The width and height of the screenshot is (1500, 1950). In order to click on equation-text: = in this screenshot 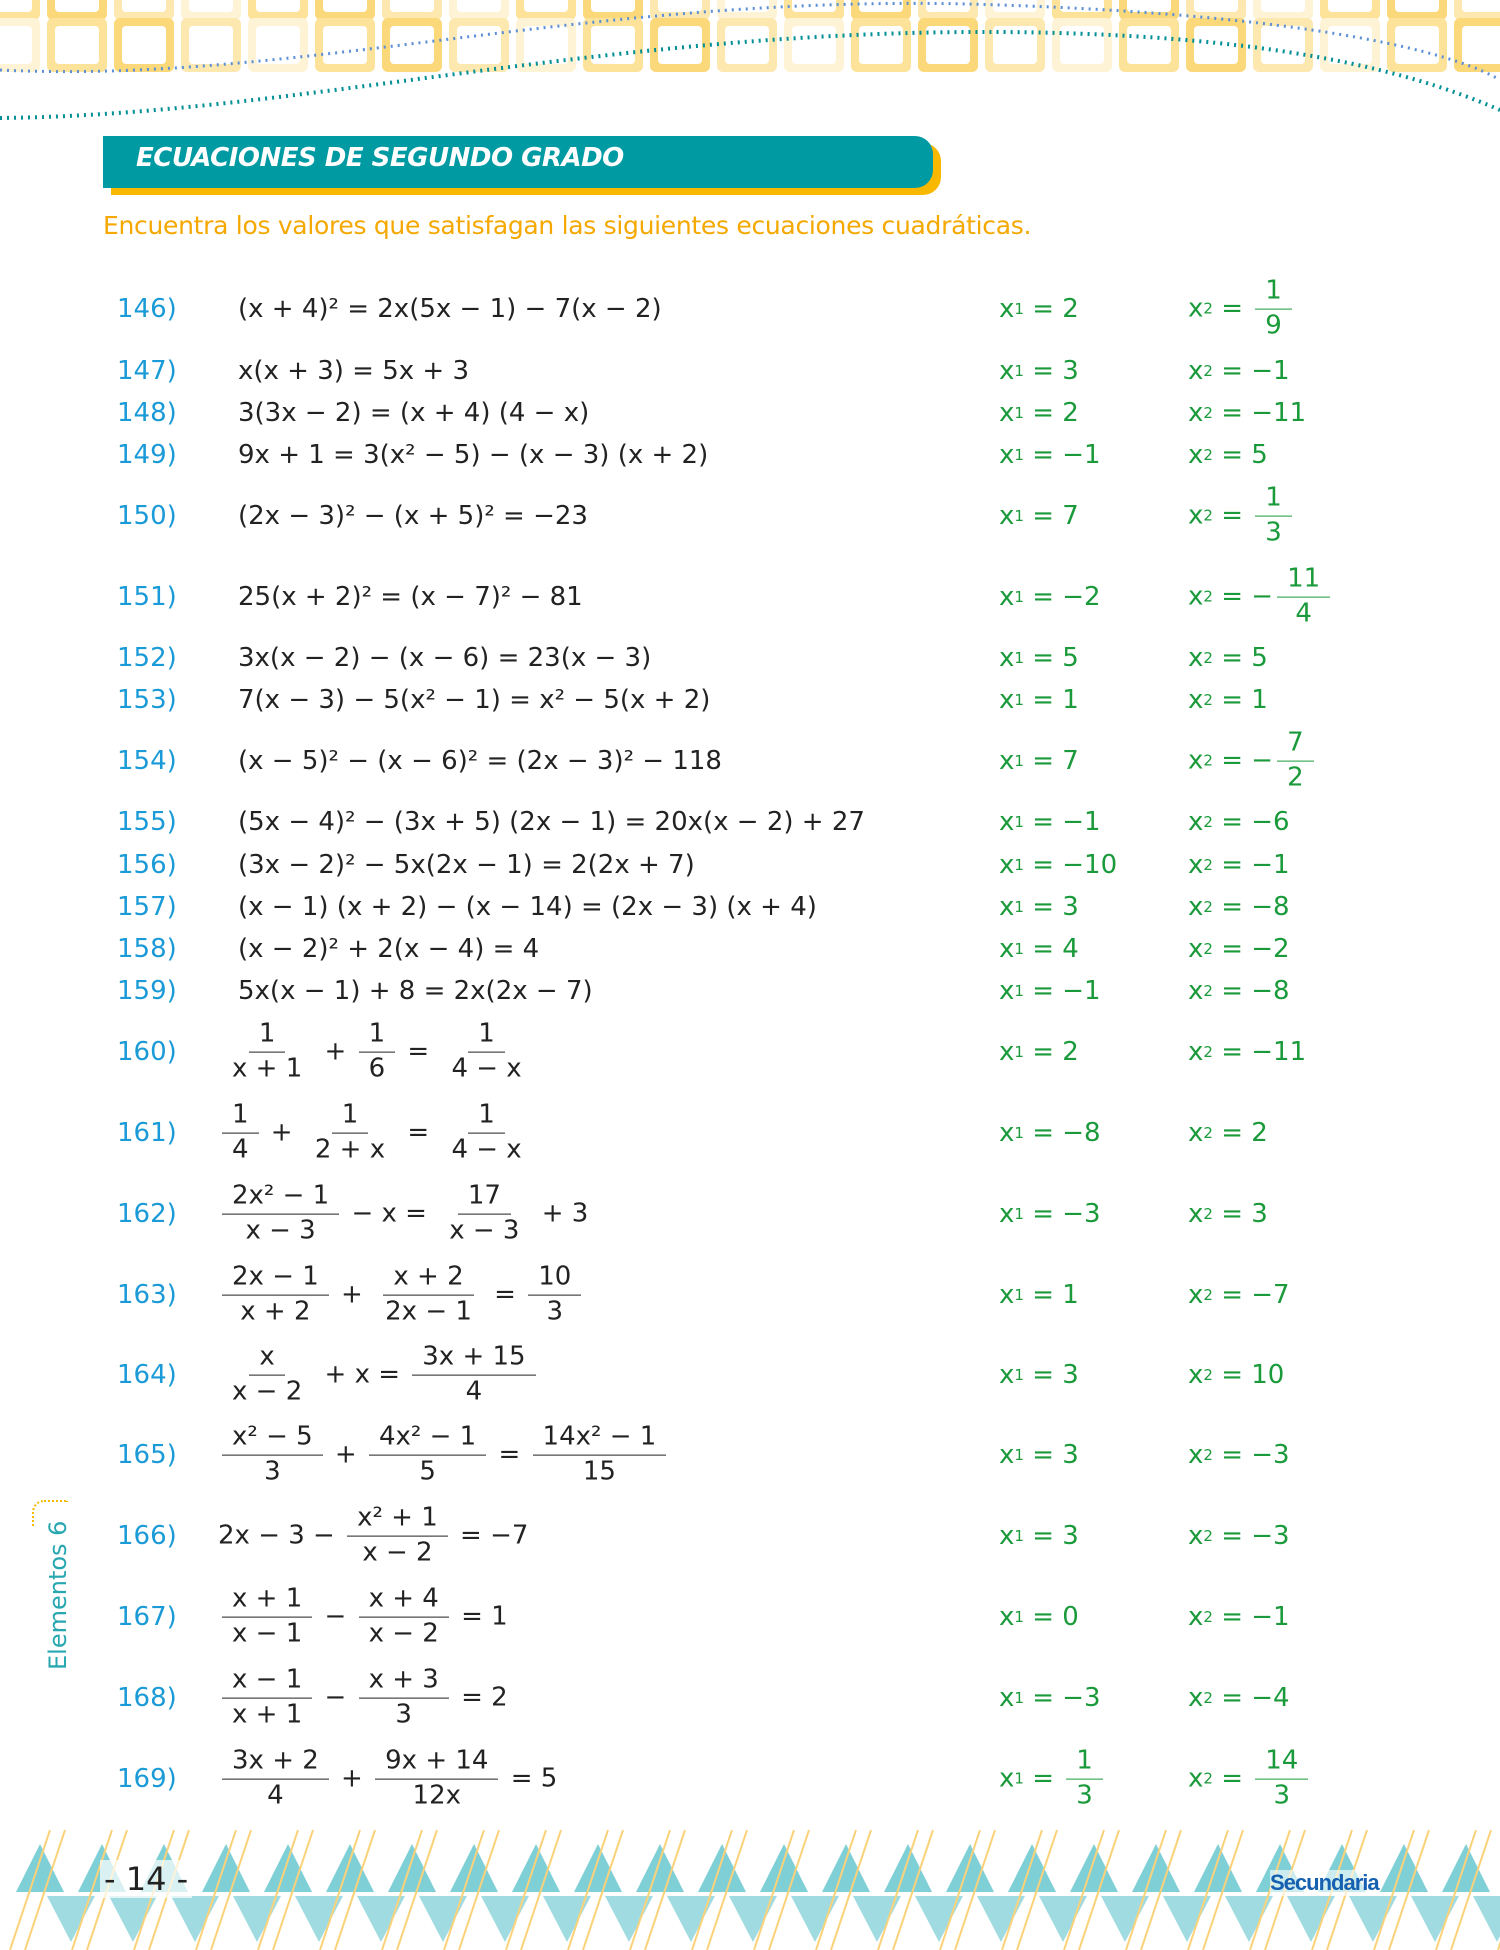, I will do `click(509, 1455)`.